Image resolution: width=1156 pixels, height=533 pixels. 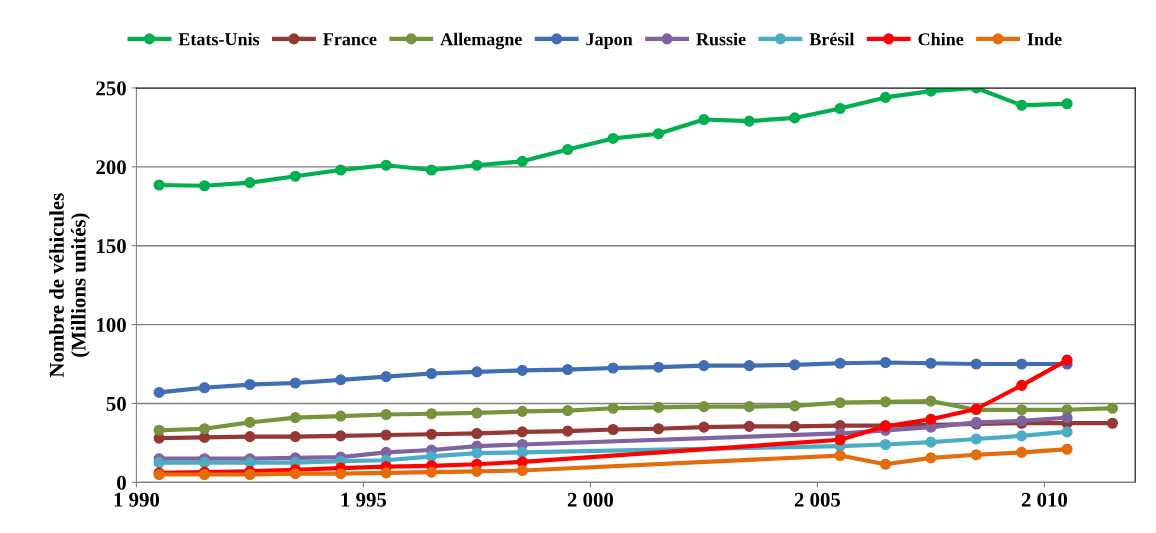 What do you see at coordinates (941, 39) in the screenshot?
I see `legend-label: Chine` at bounding box center [941, 39].